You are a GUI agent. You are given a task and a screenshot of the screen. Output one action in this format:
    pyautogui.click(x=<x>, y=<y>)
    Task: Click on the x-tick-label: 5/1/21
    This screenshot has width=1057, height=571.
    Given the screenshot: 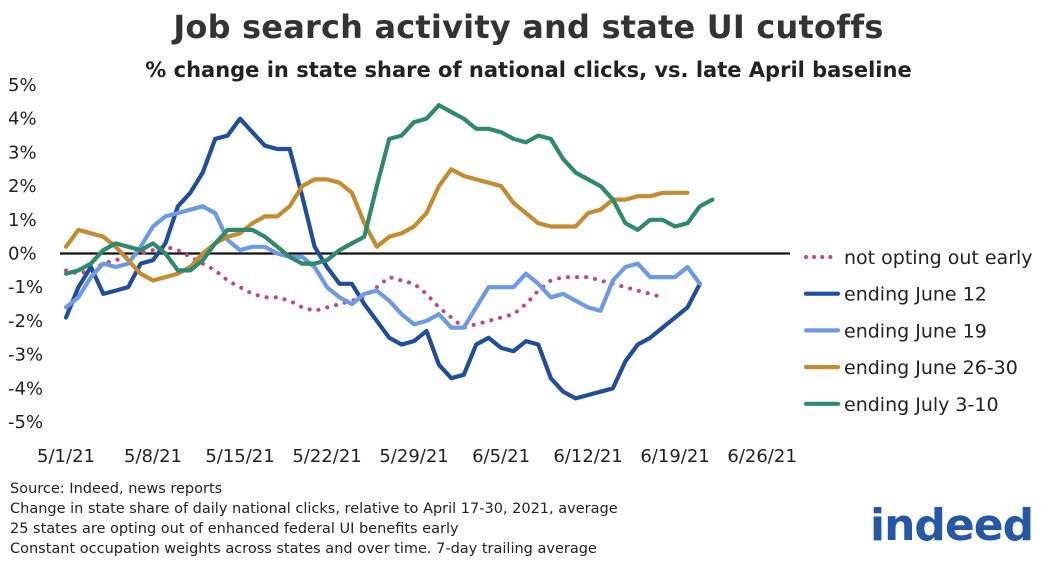 What is the action you would take?
    pyautogui.click(x=66, y=456)
    